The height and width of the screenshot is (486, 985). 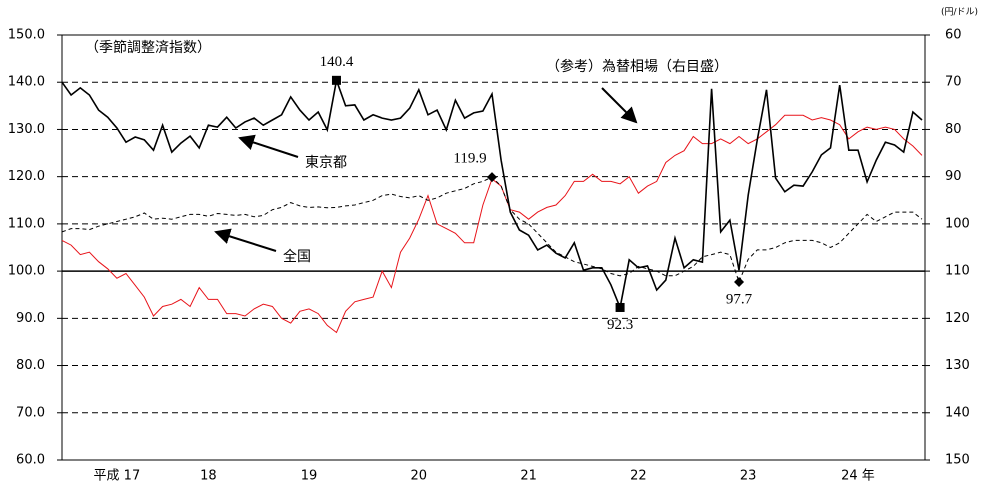 I want to click on x-tick-label: 平成 17, so click(x=117, y=476).